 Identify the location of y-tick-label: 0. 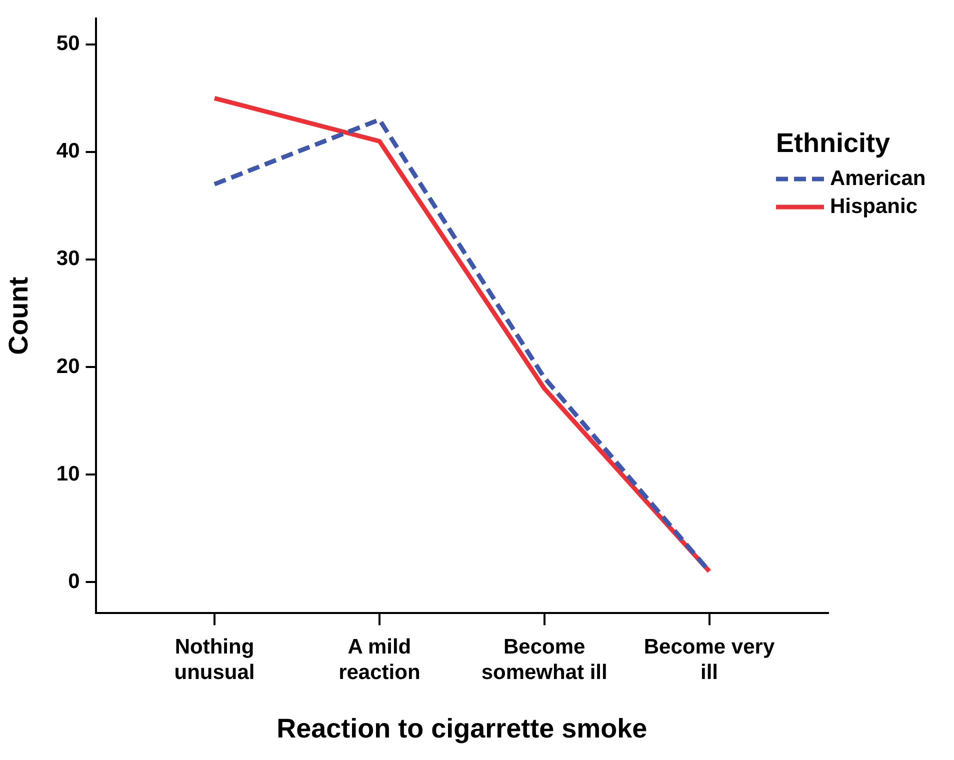
(74, 581).